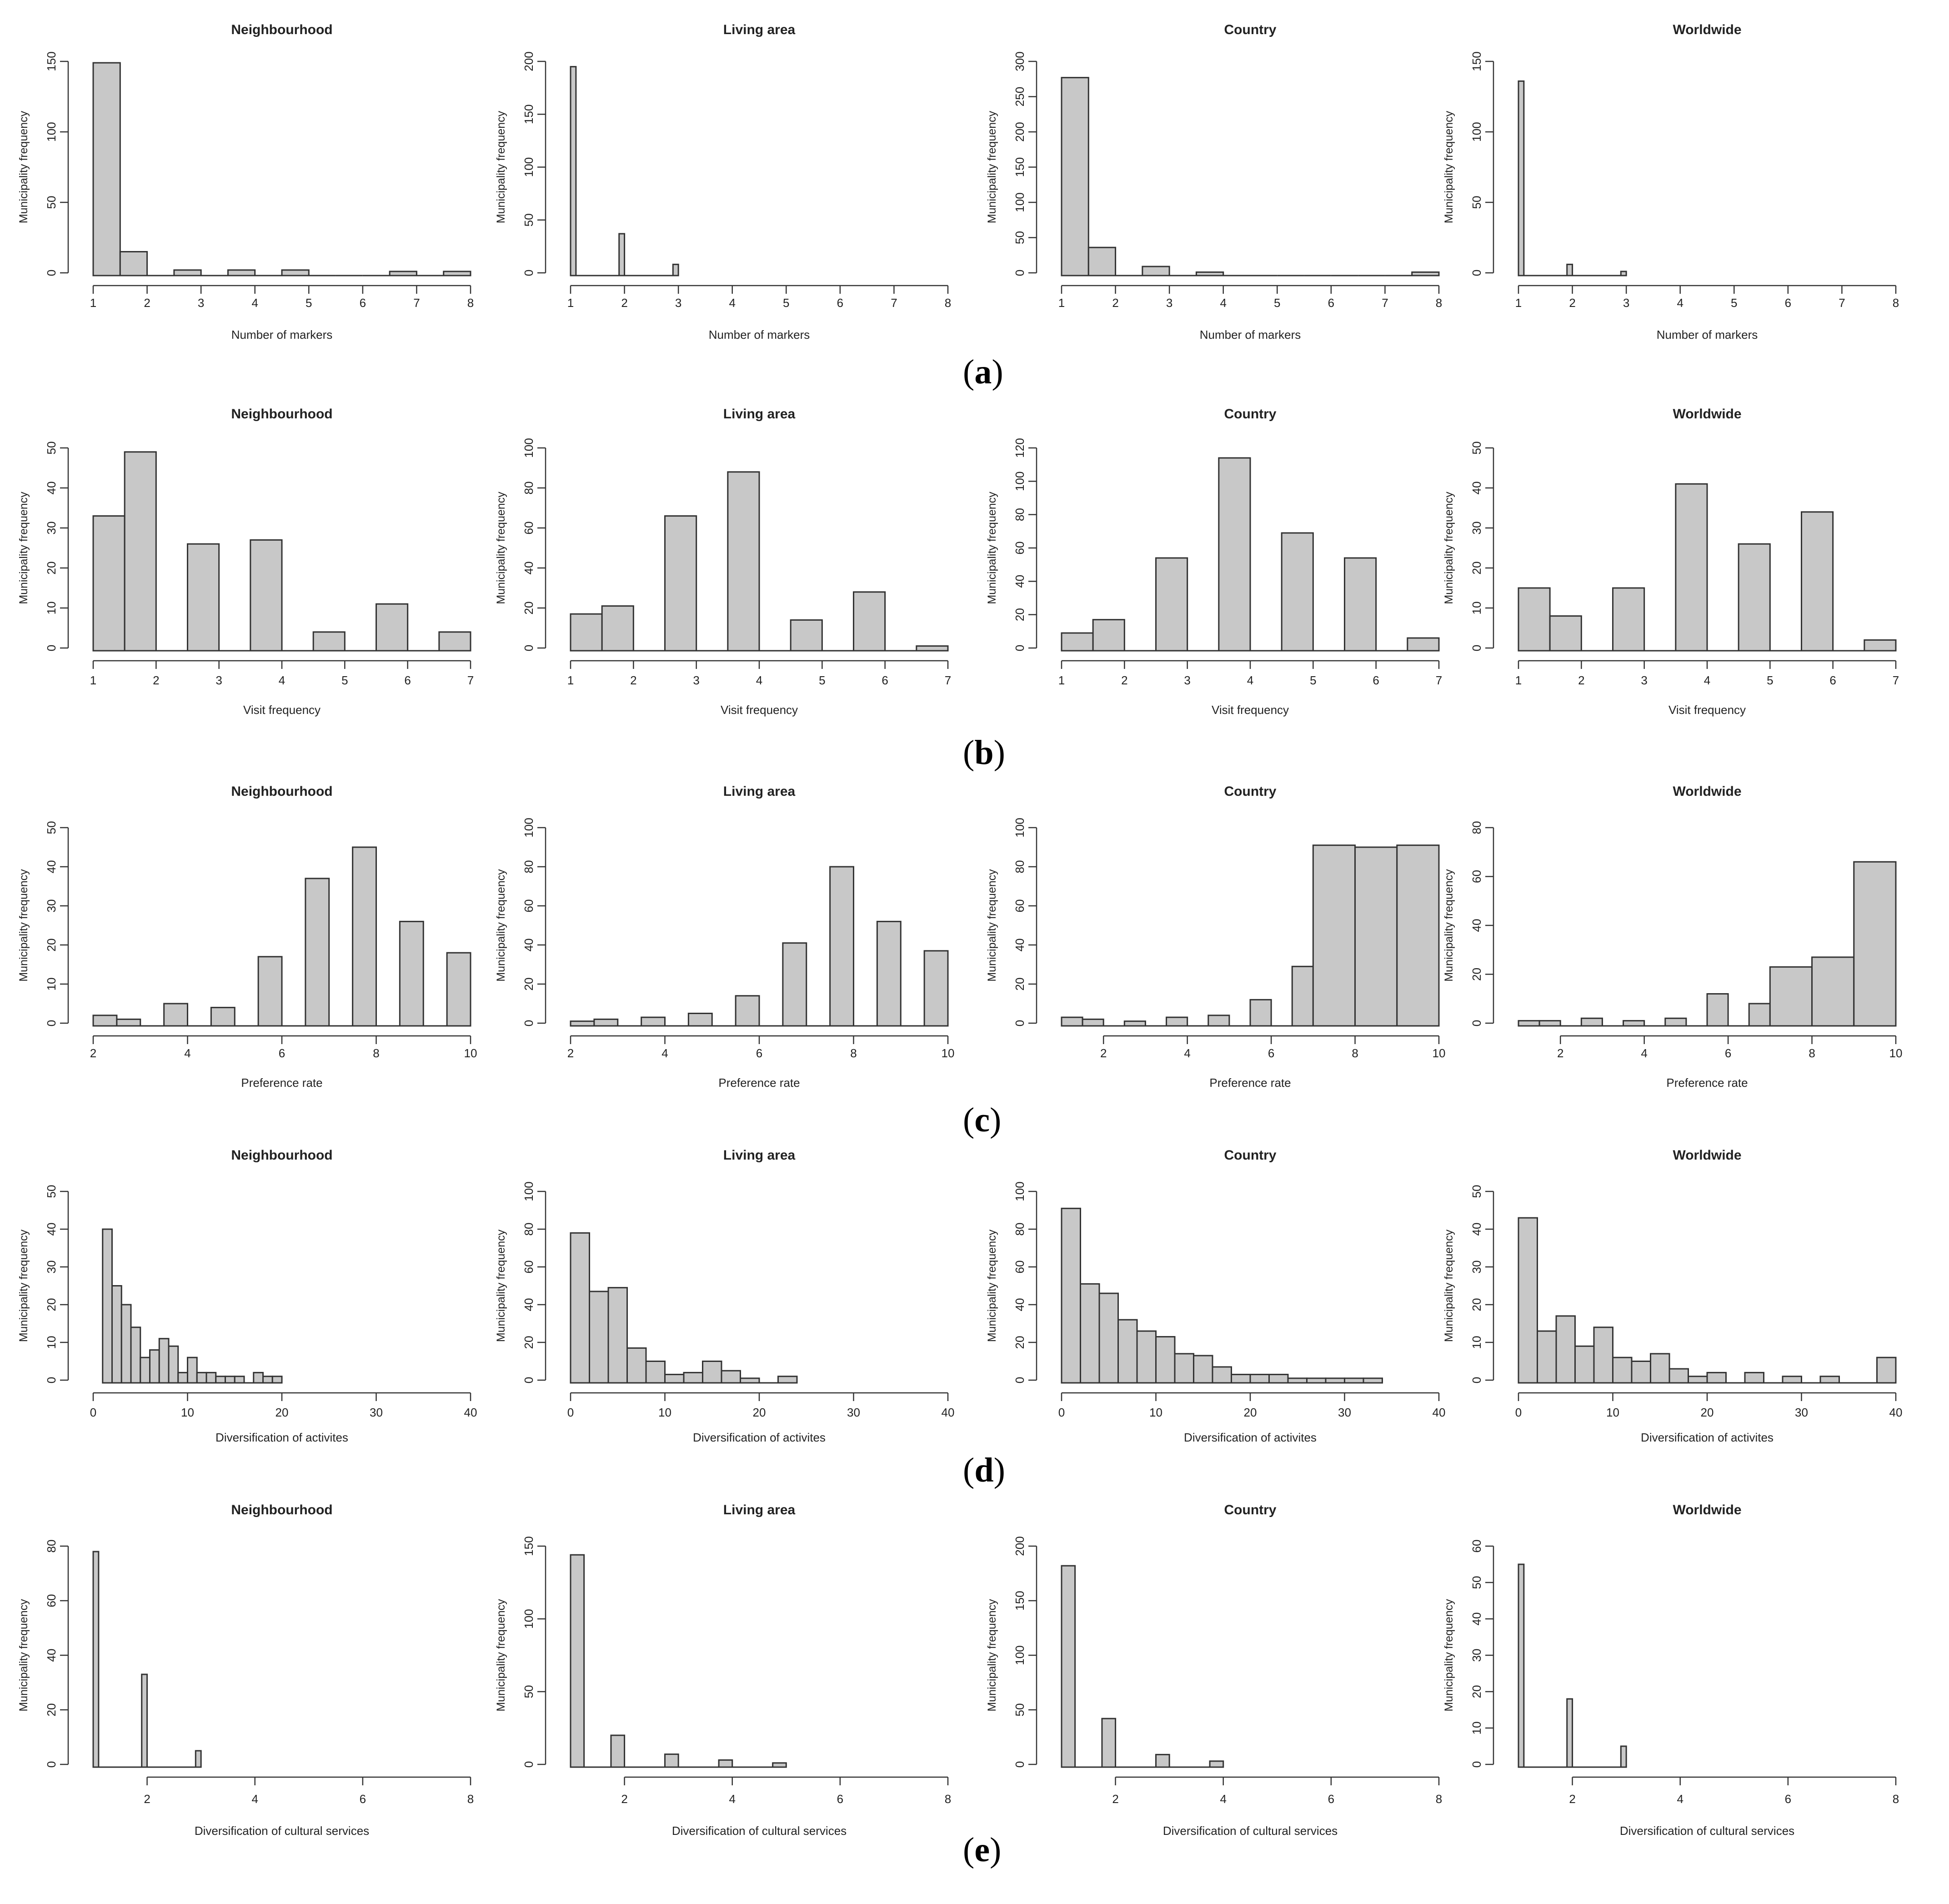  I want to click on x-axis-label: Preference rate, so click(759, 1083).